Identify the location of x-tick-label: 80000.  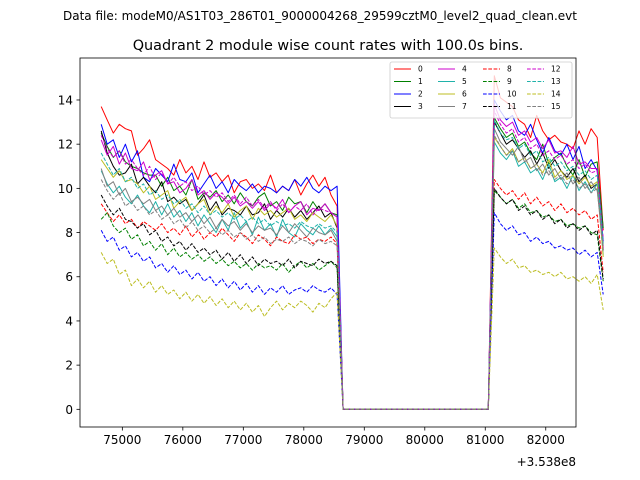
(425, 440).